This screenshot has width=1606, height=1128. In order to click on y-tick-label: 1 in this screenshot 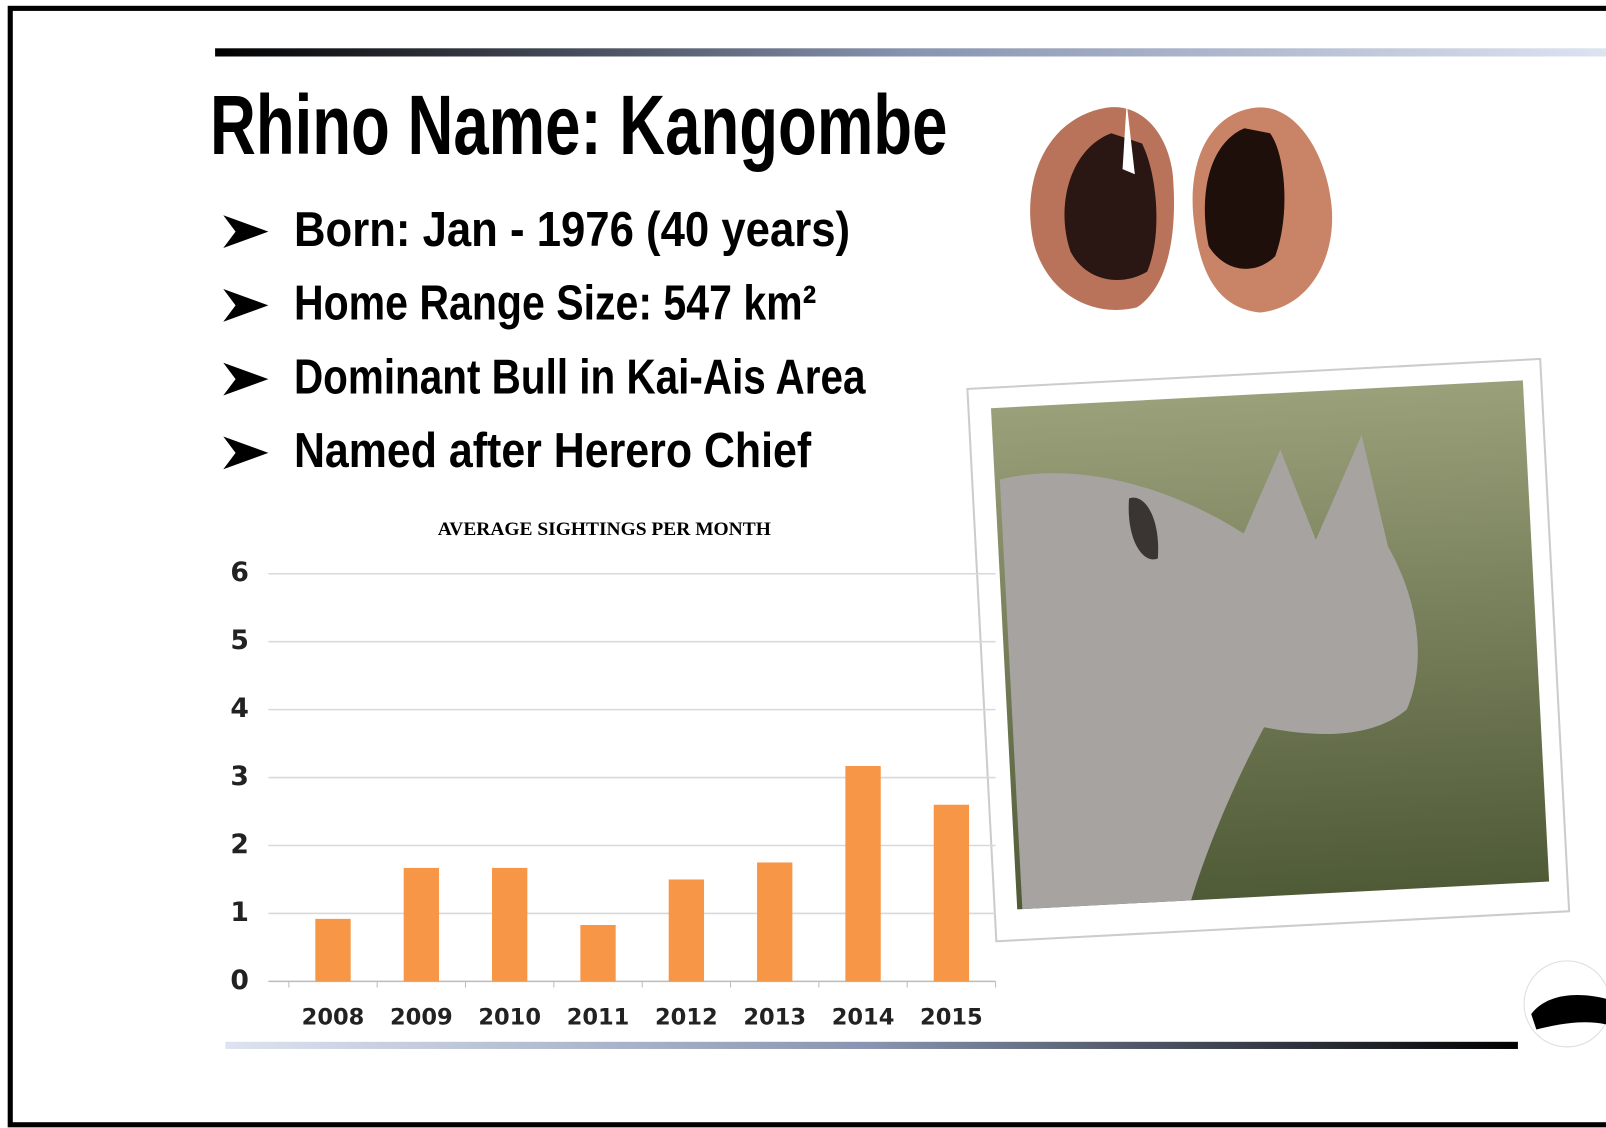, I will do `click(239, 912)`.